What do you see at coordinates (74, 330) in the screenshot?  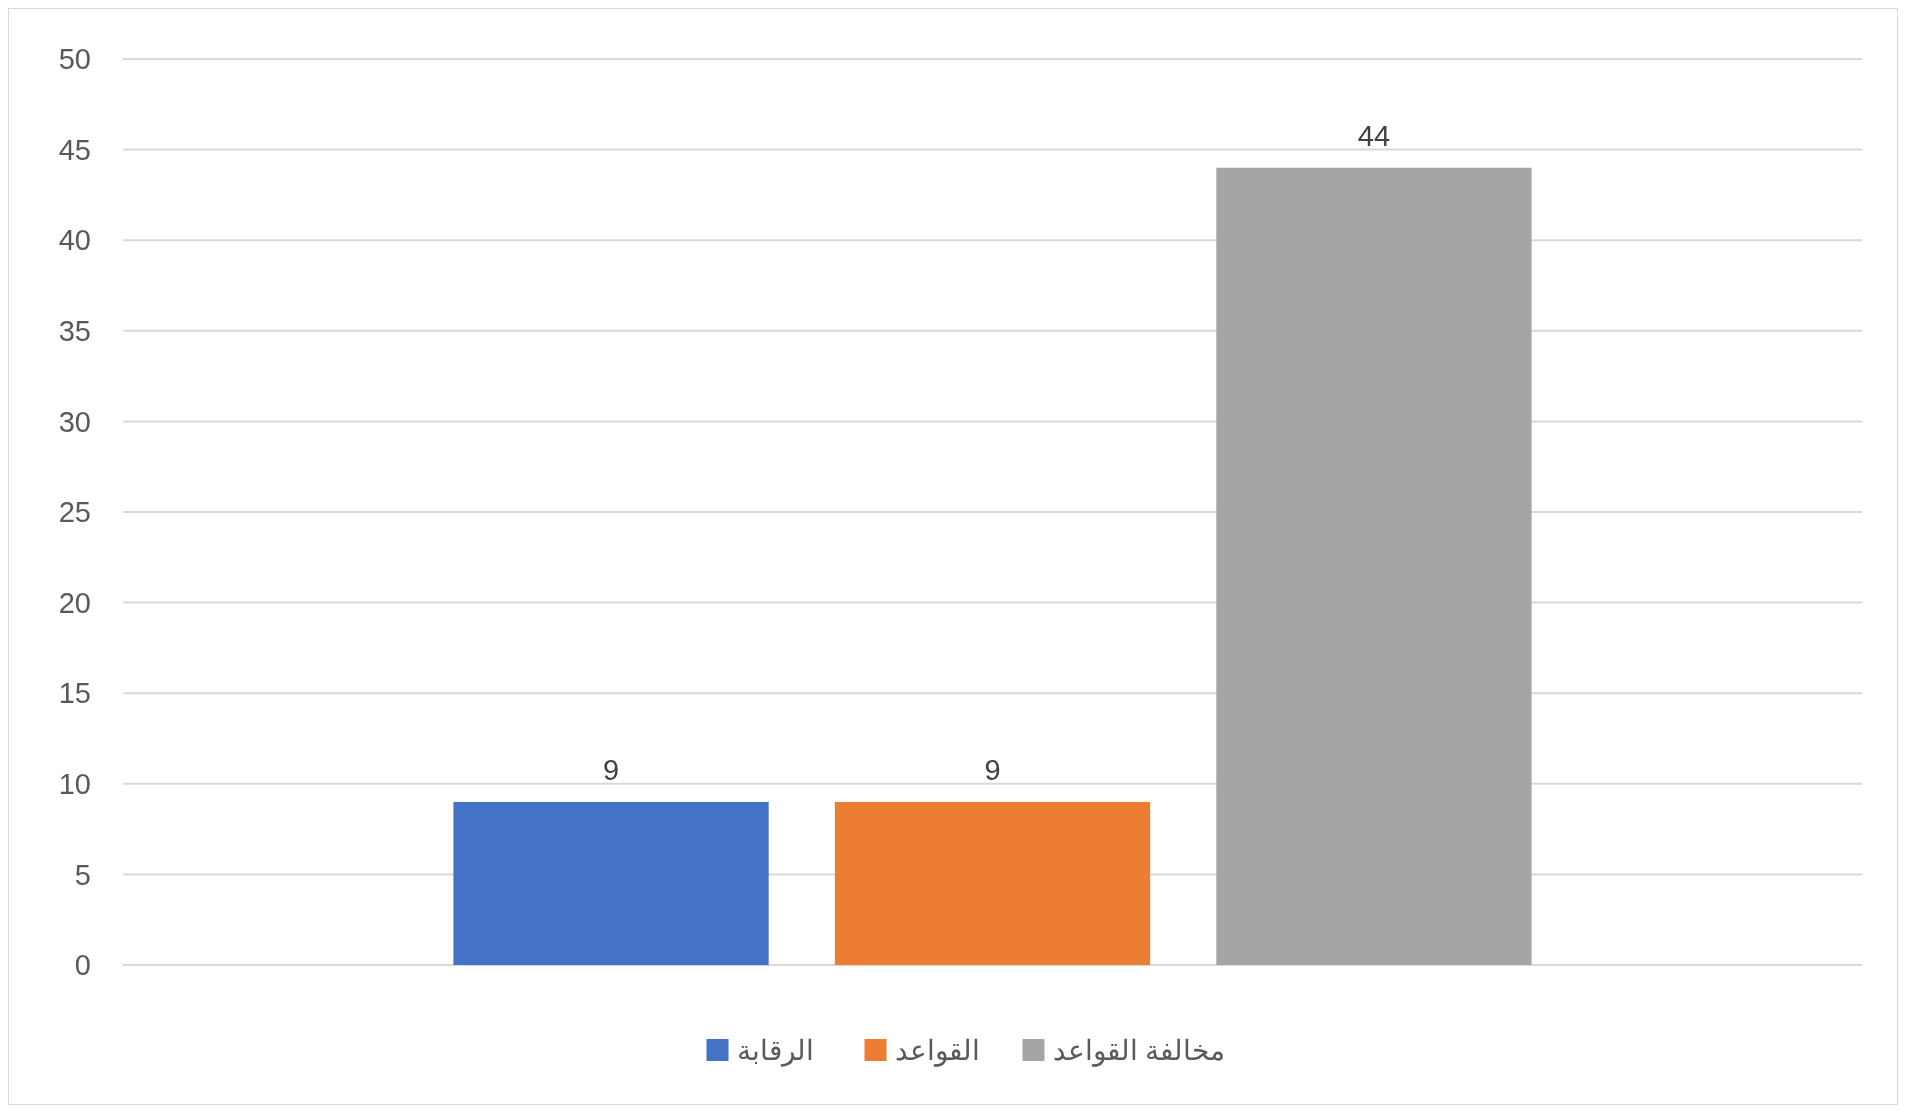 I see `y-tick-label: 35` at bounding box center [74, 330].